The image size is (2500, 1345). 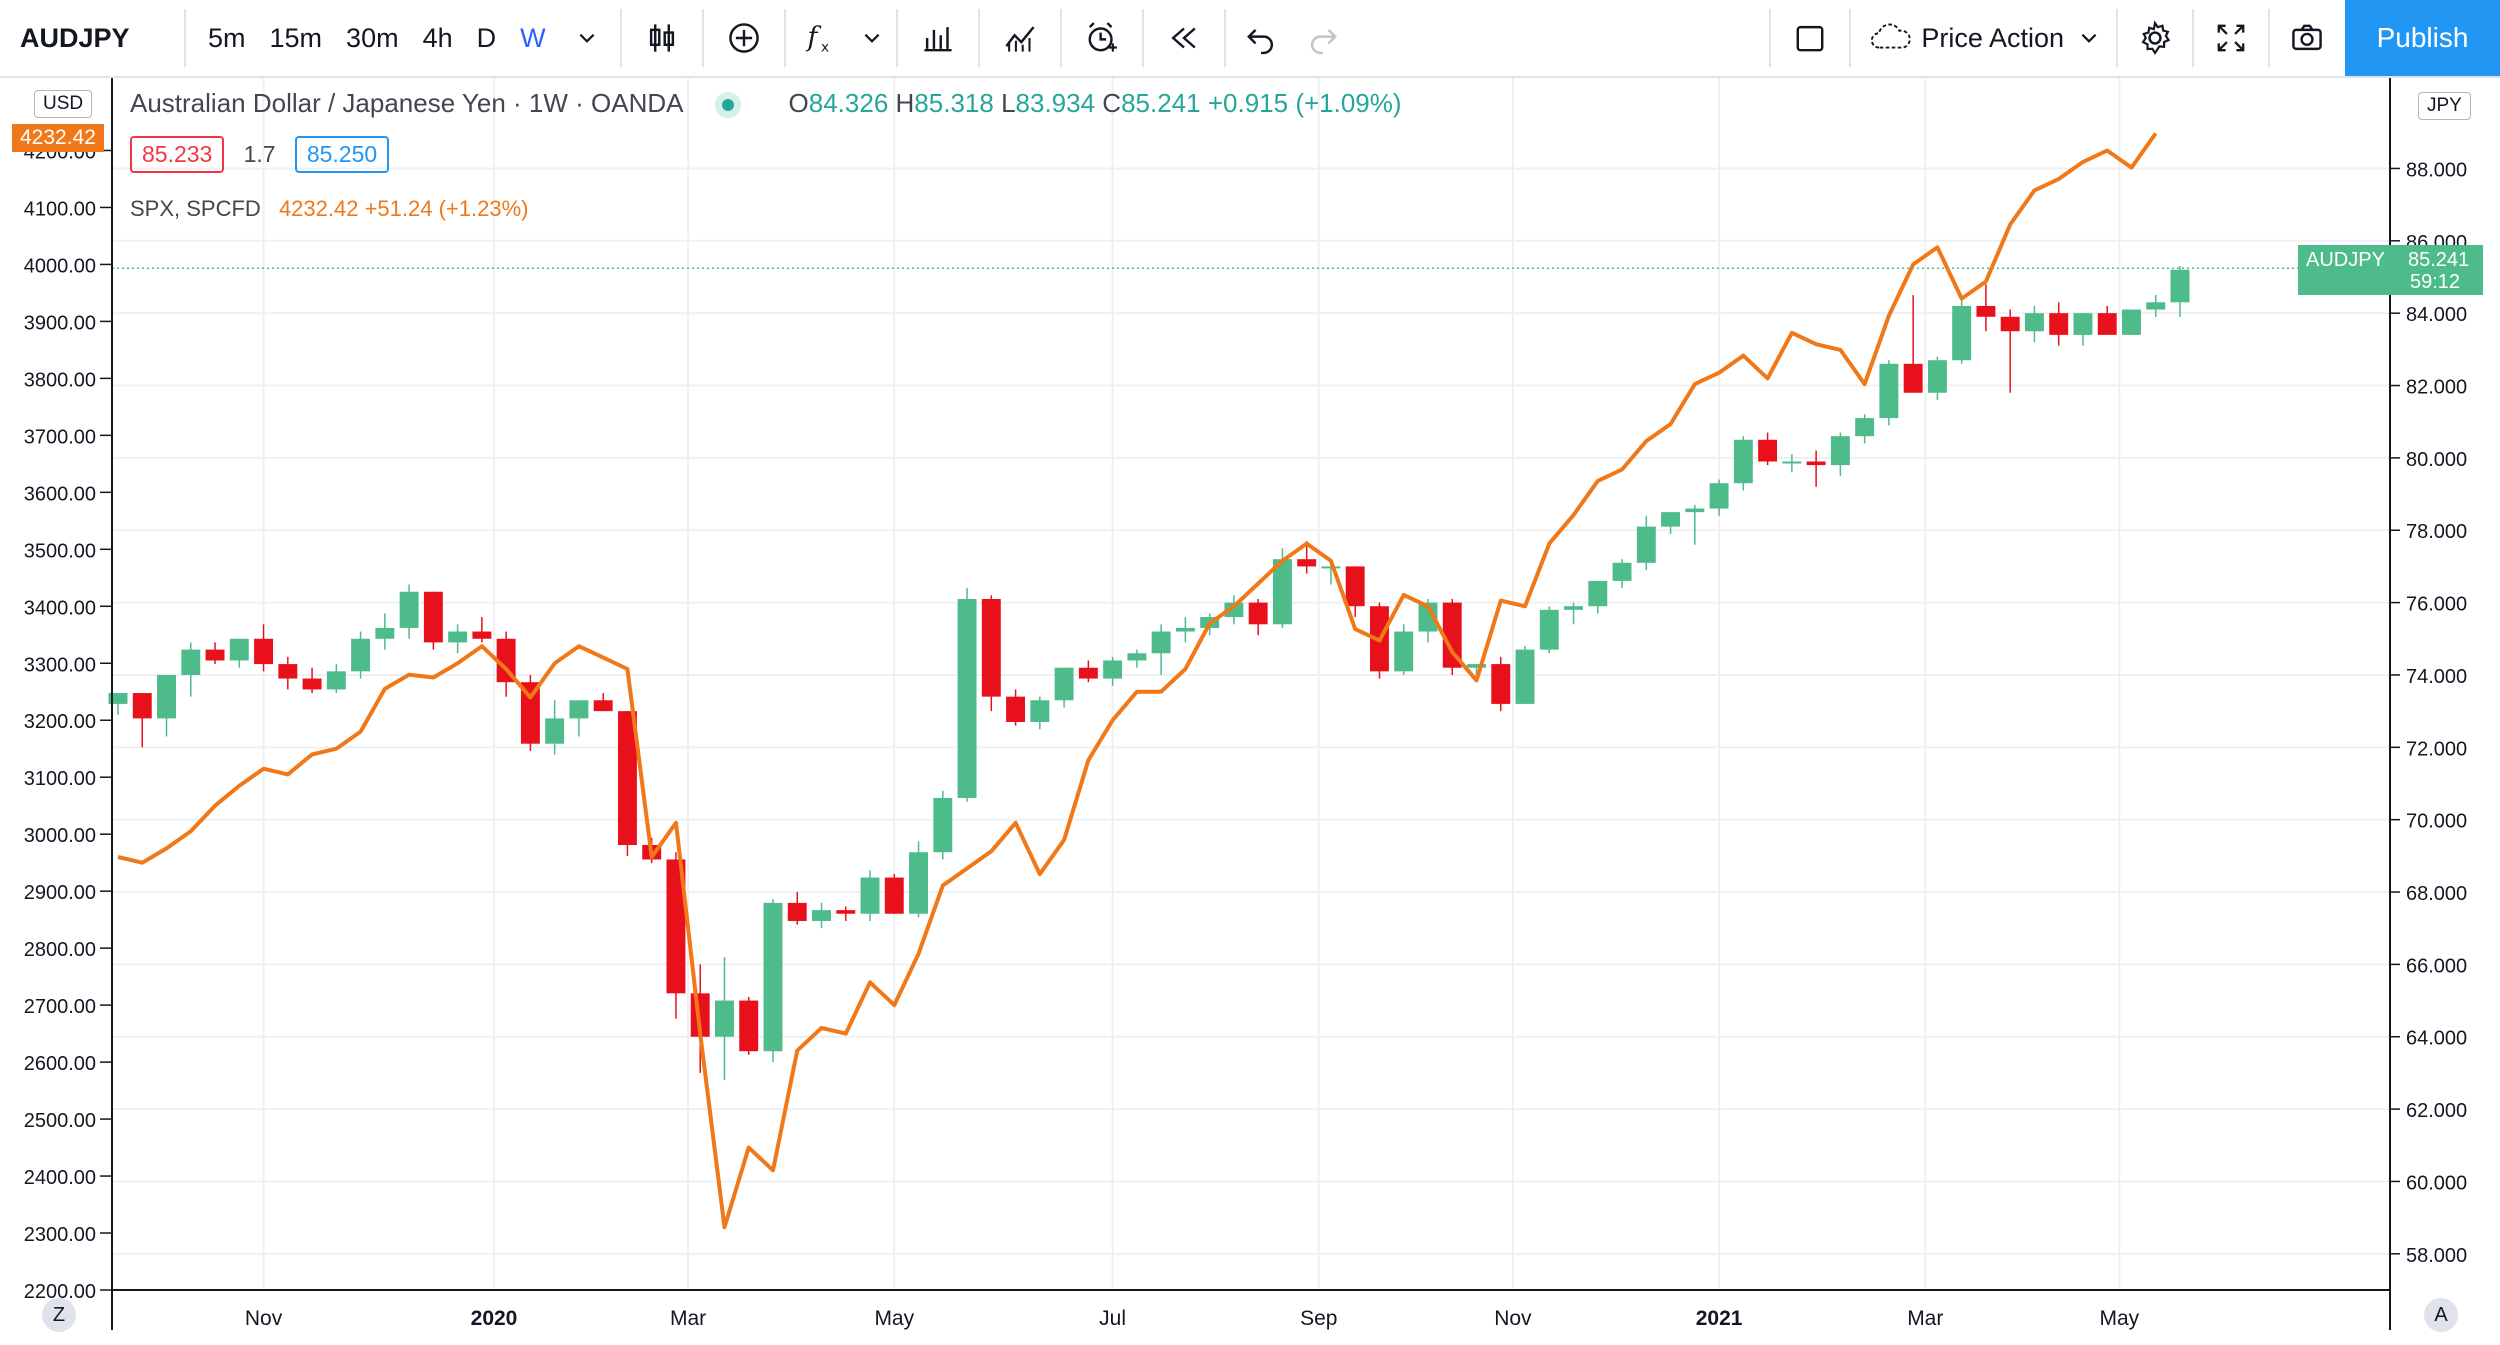 What do you see at coordinates (60, 323) in the screenshot?
I see `left-tick-label: 3900.00` at bounding box center [60, 323].